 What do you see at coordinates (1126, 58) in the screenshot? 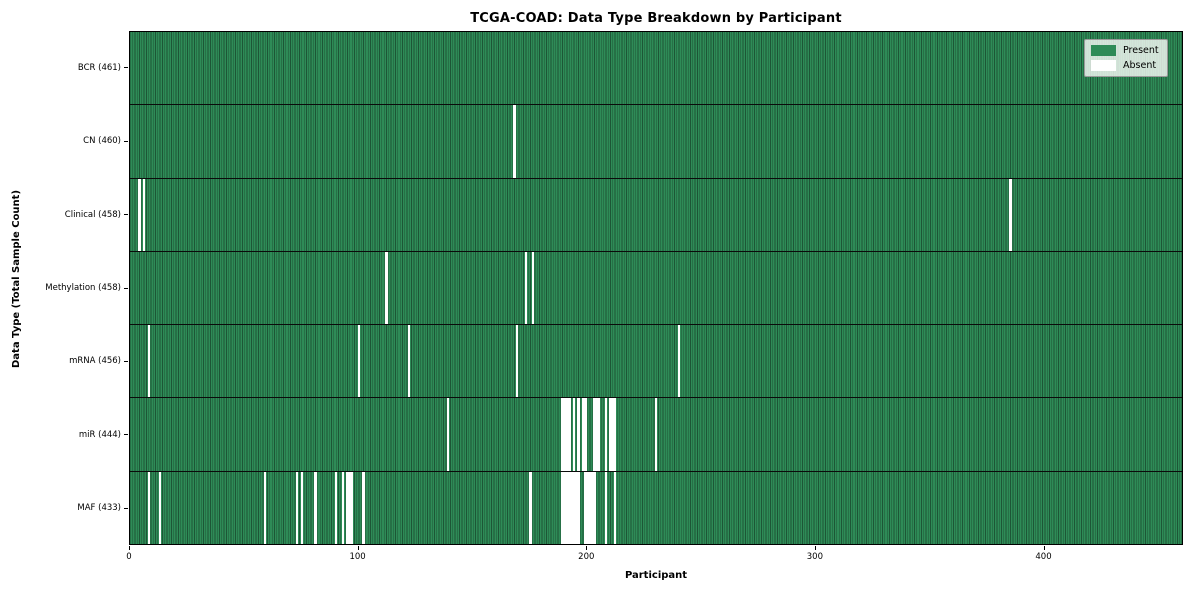
I see `legend: Present Absent` at bounding box center [1126, 58].